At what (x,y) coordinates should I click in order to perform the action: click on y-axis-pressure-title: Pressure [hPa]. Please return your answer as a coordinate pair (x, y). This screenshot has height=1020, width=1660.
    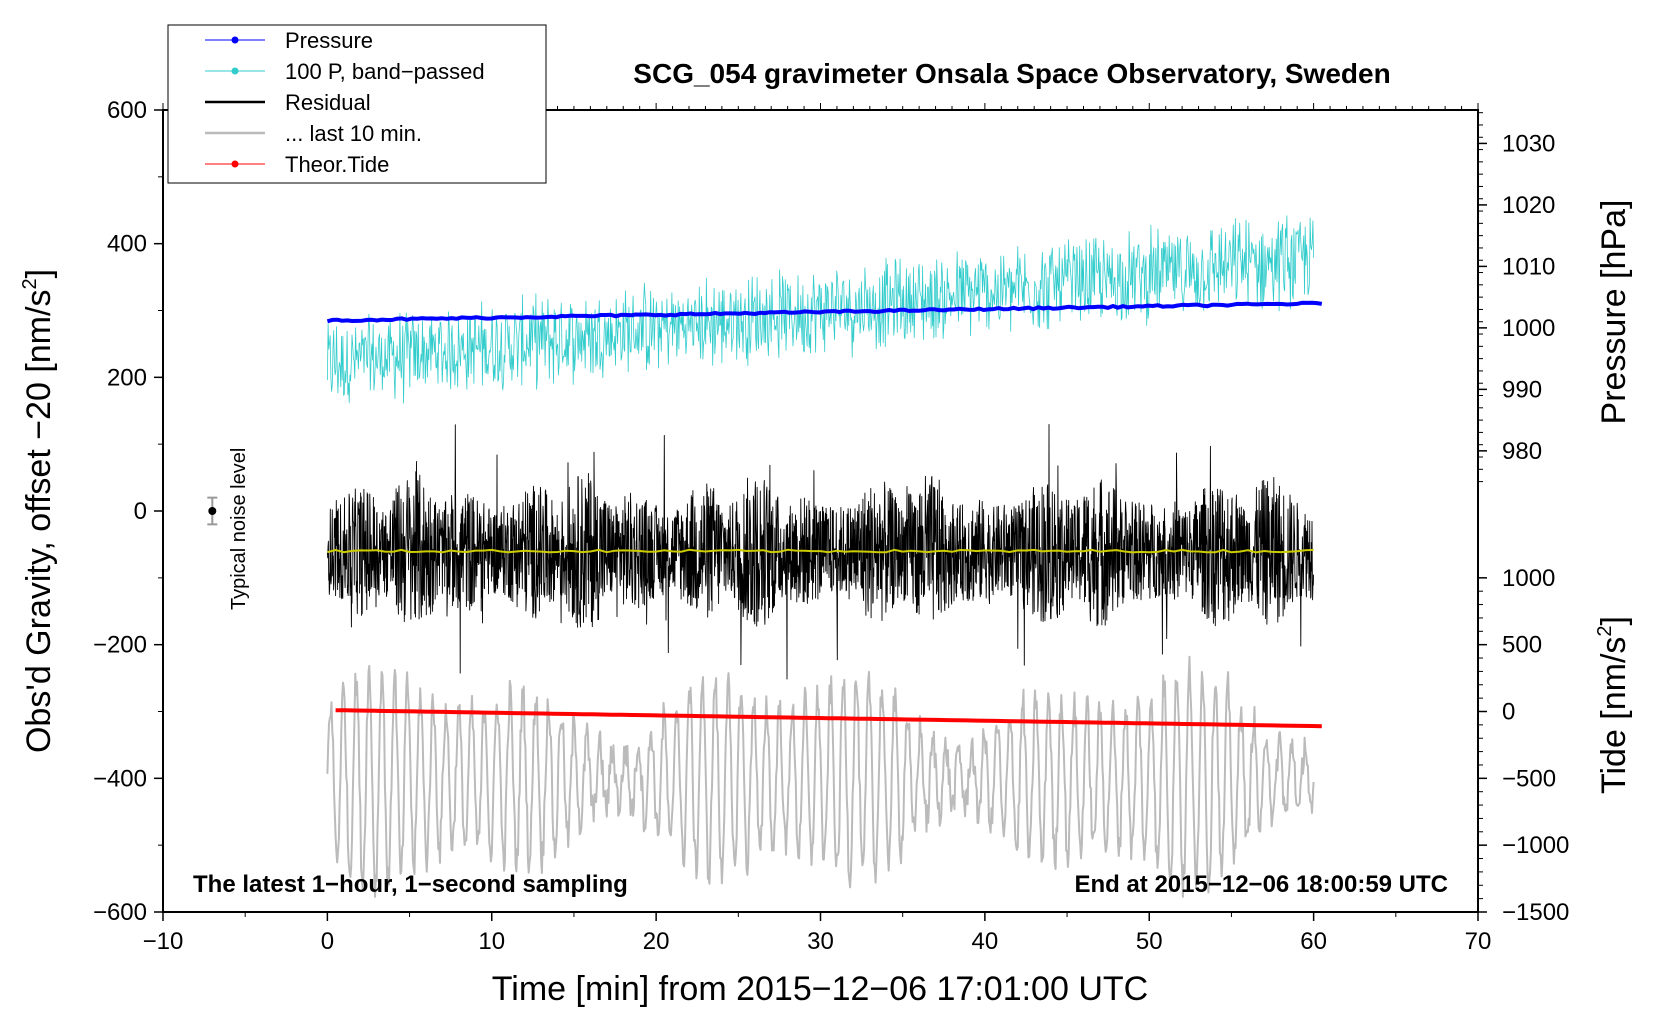
    Looking at the image, I should click on (1614, 312).